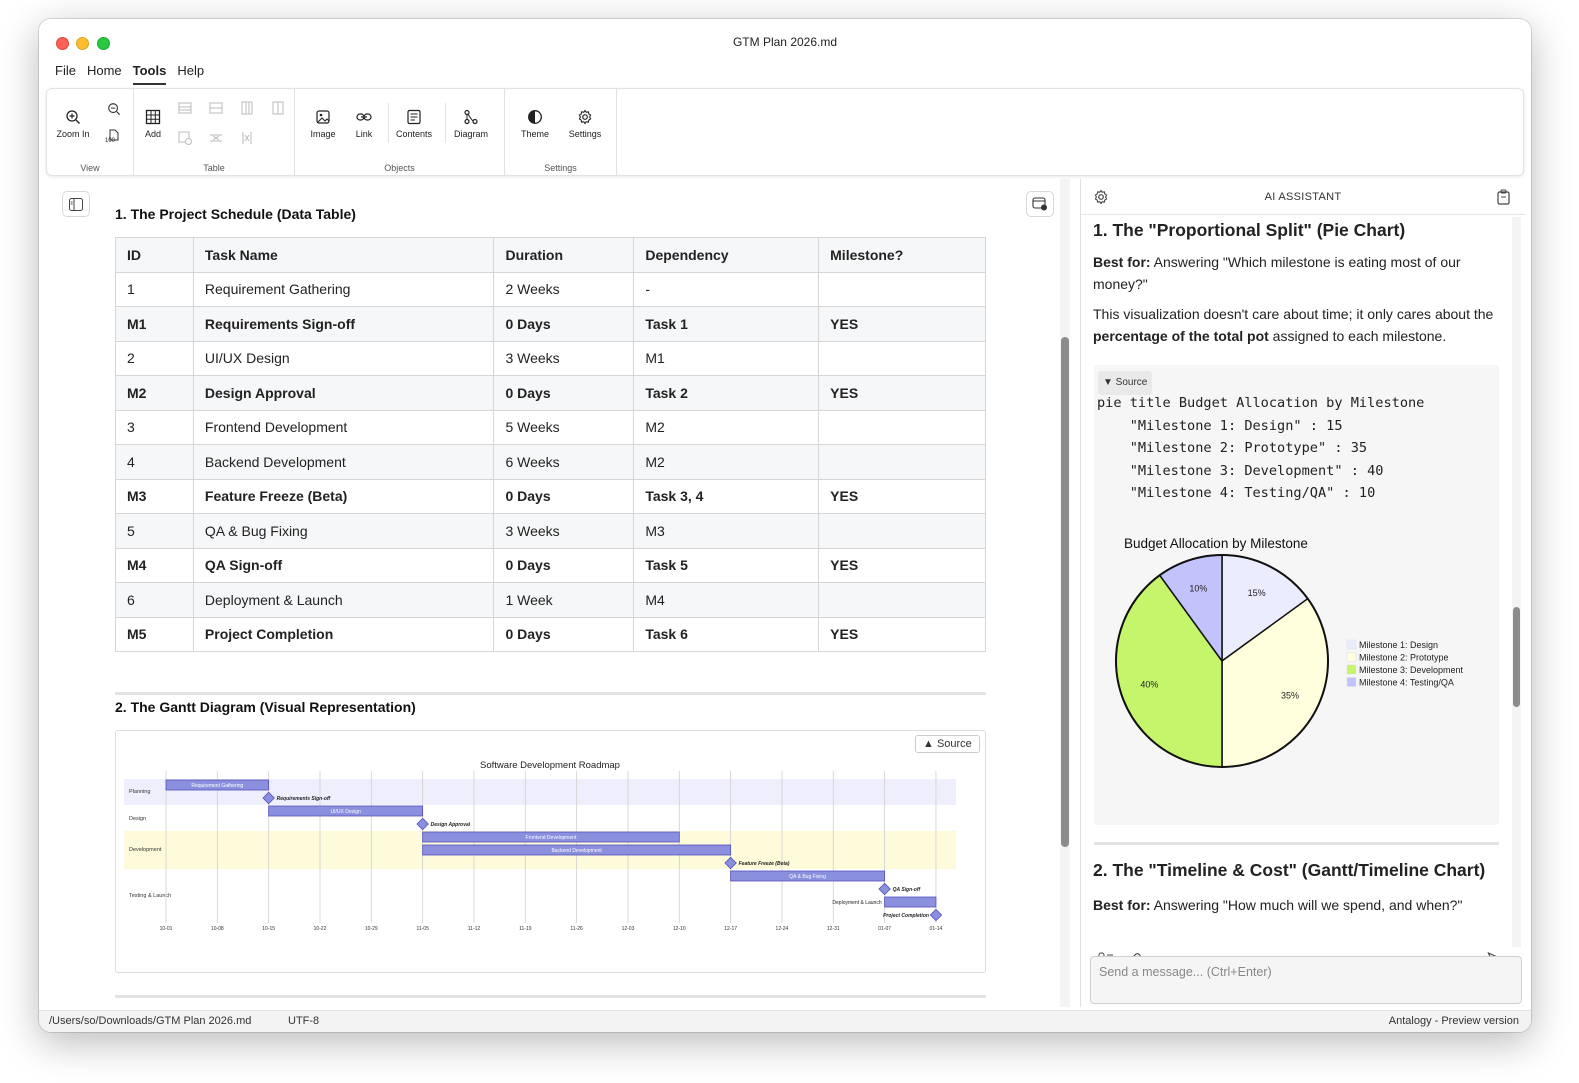  I want to click on table-cell: Requirements Sign-off, so click(343, 324).